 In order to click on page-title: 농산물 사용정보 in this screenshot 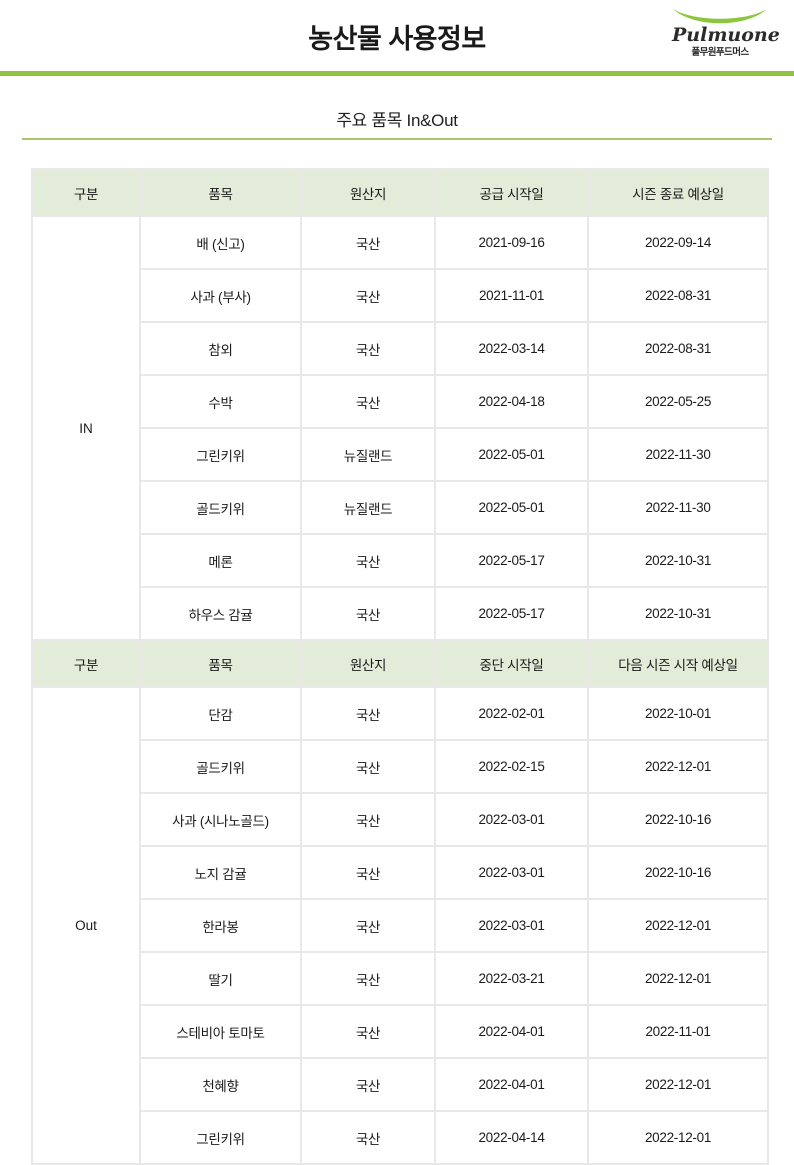, I will do `click(397, 39)`.